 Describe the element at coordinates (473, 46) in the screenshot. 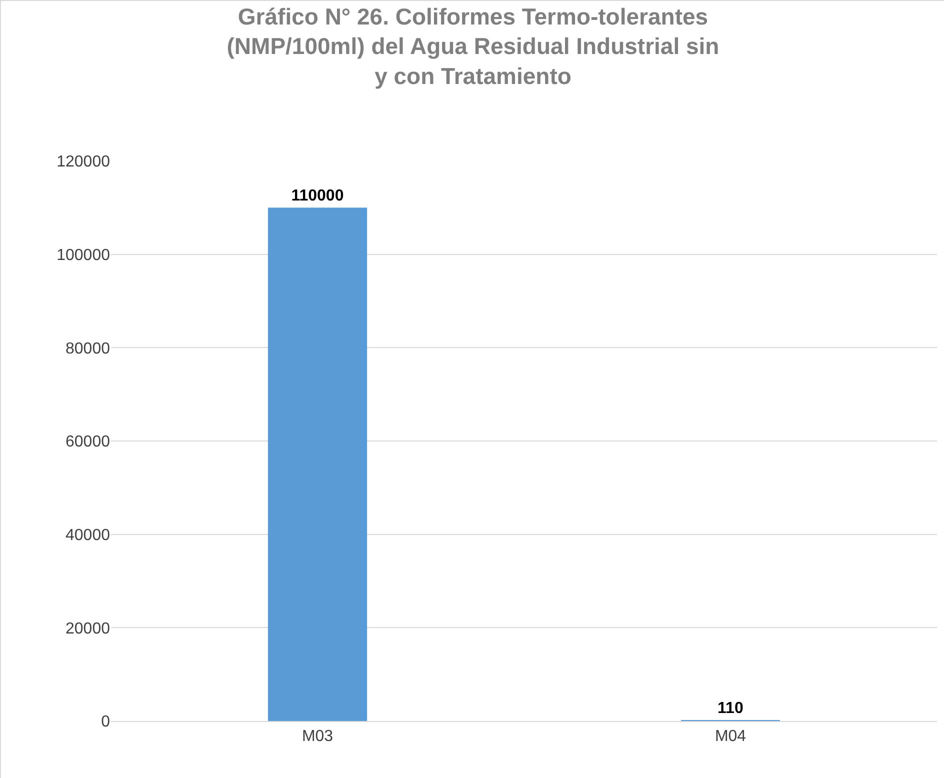

I see `chart-title: Gráfico N° 26. Coliformes Termo-tolerantes (NMP/100ml) del Agua Residual Industrial sin y con Tratamiento` at that location.